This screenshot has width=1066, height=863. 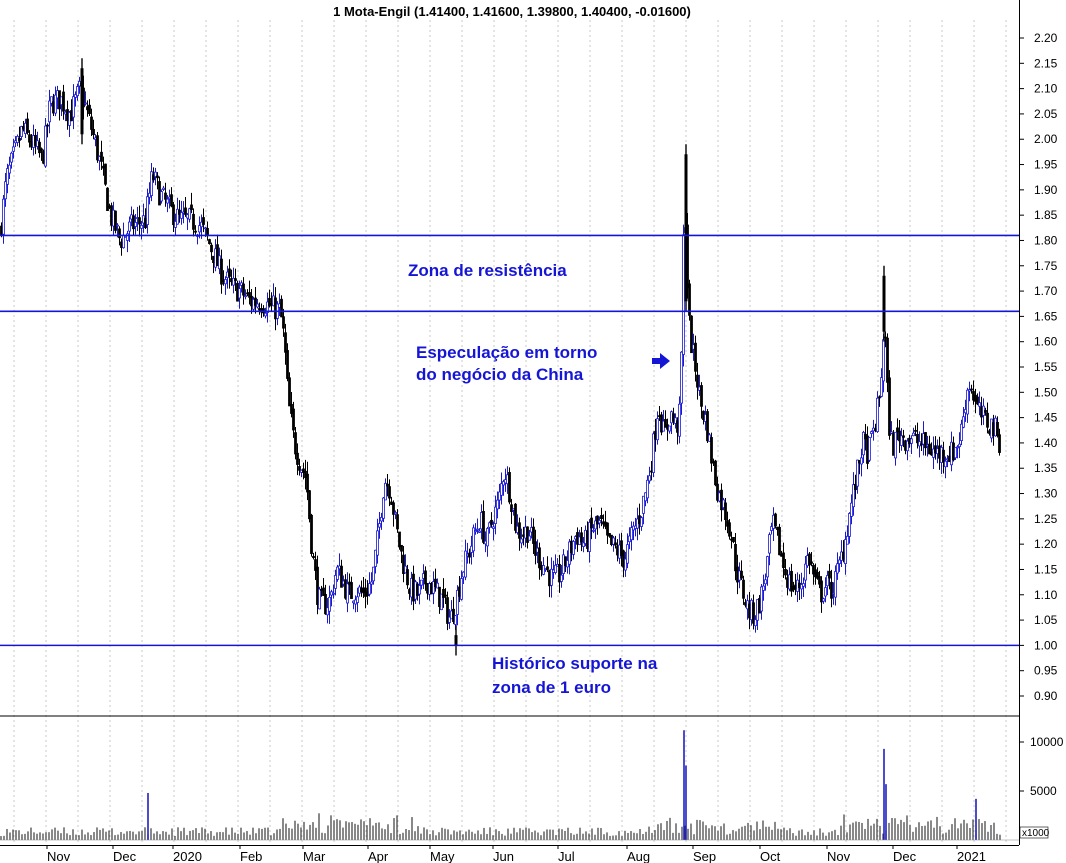 What do you see at coordinates (1047, 742) in the screenshot?
I see `volume-tick-label: 10000` at bounding box center [1047, 742].